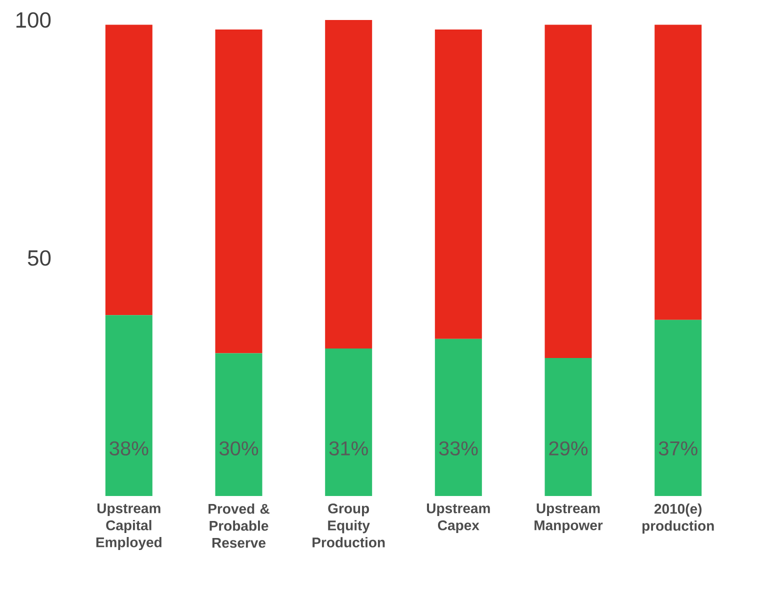 Image resolution: width=773 pixels, height=616 pixels. What do you see at coordinates (33, 20) in the screenshot?
I see `y-tick-label: 100` at bounding box center [33, 20].